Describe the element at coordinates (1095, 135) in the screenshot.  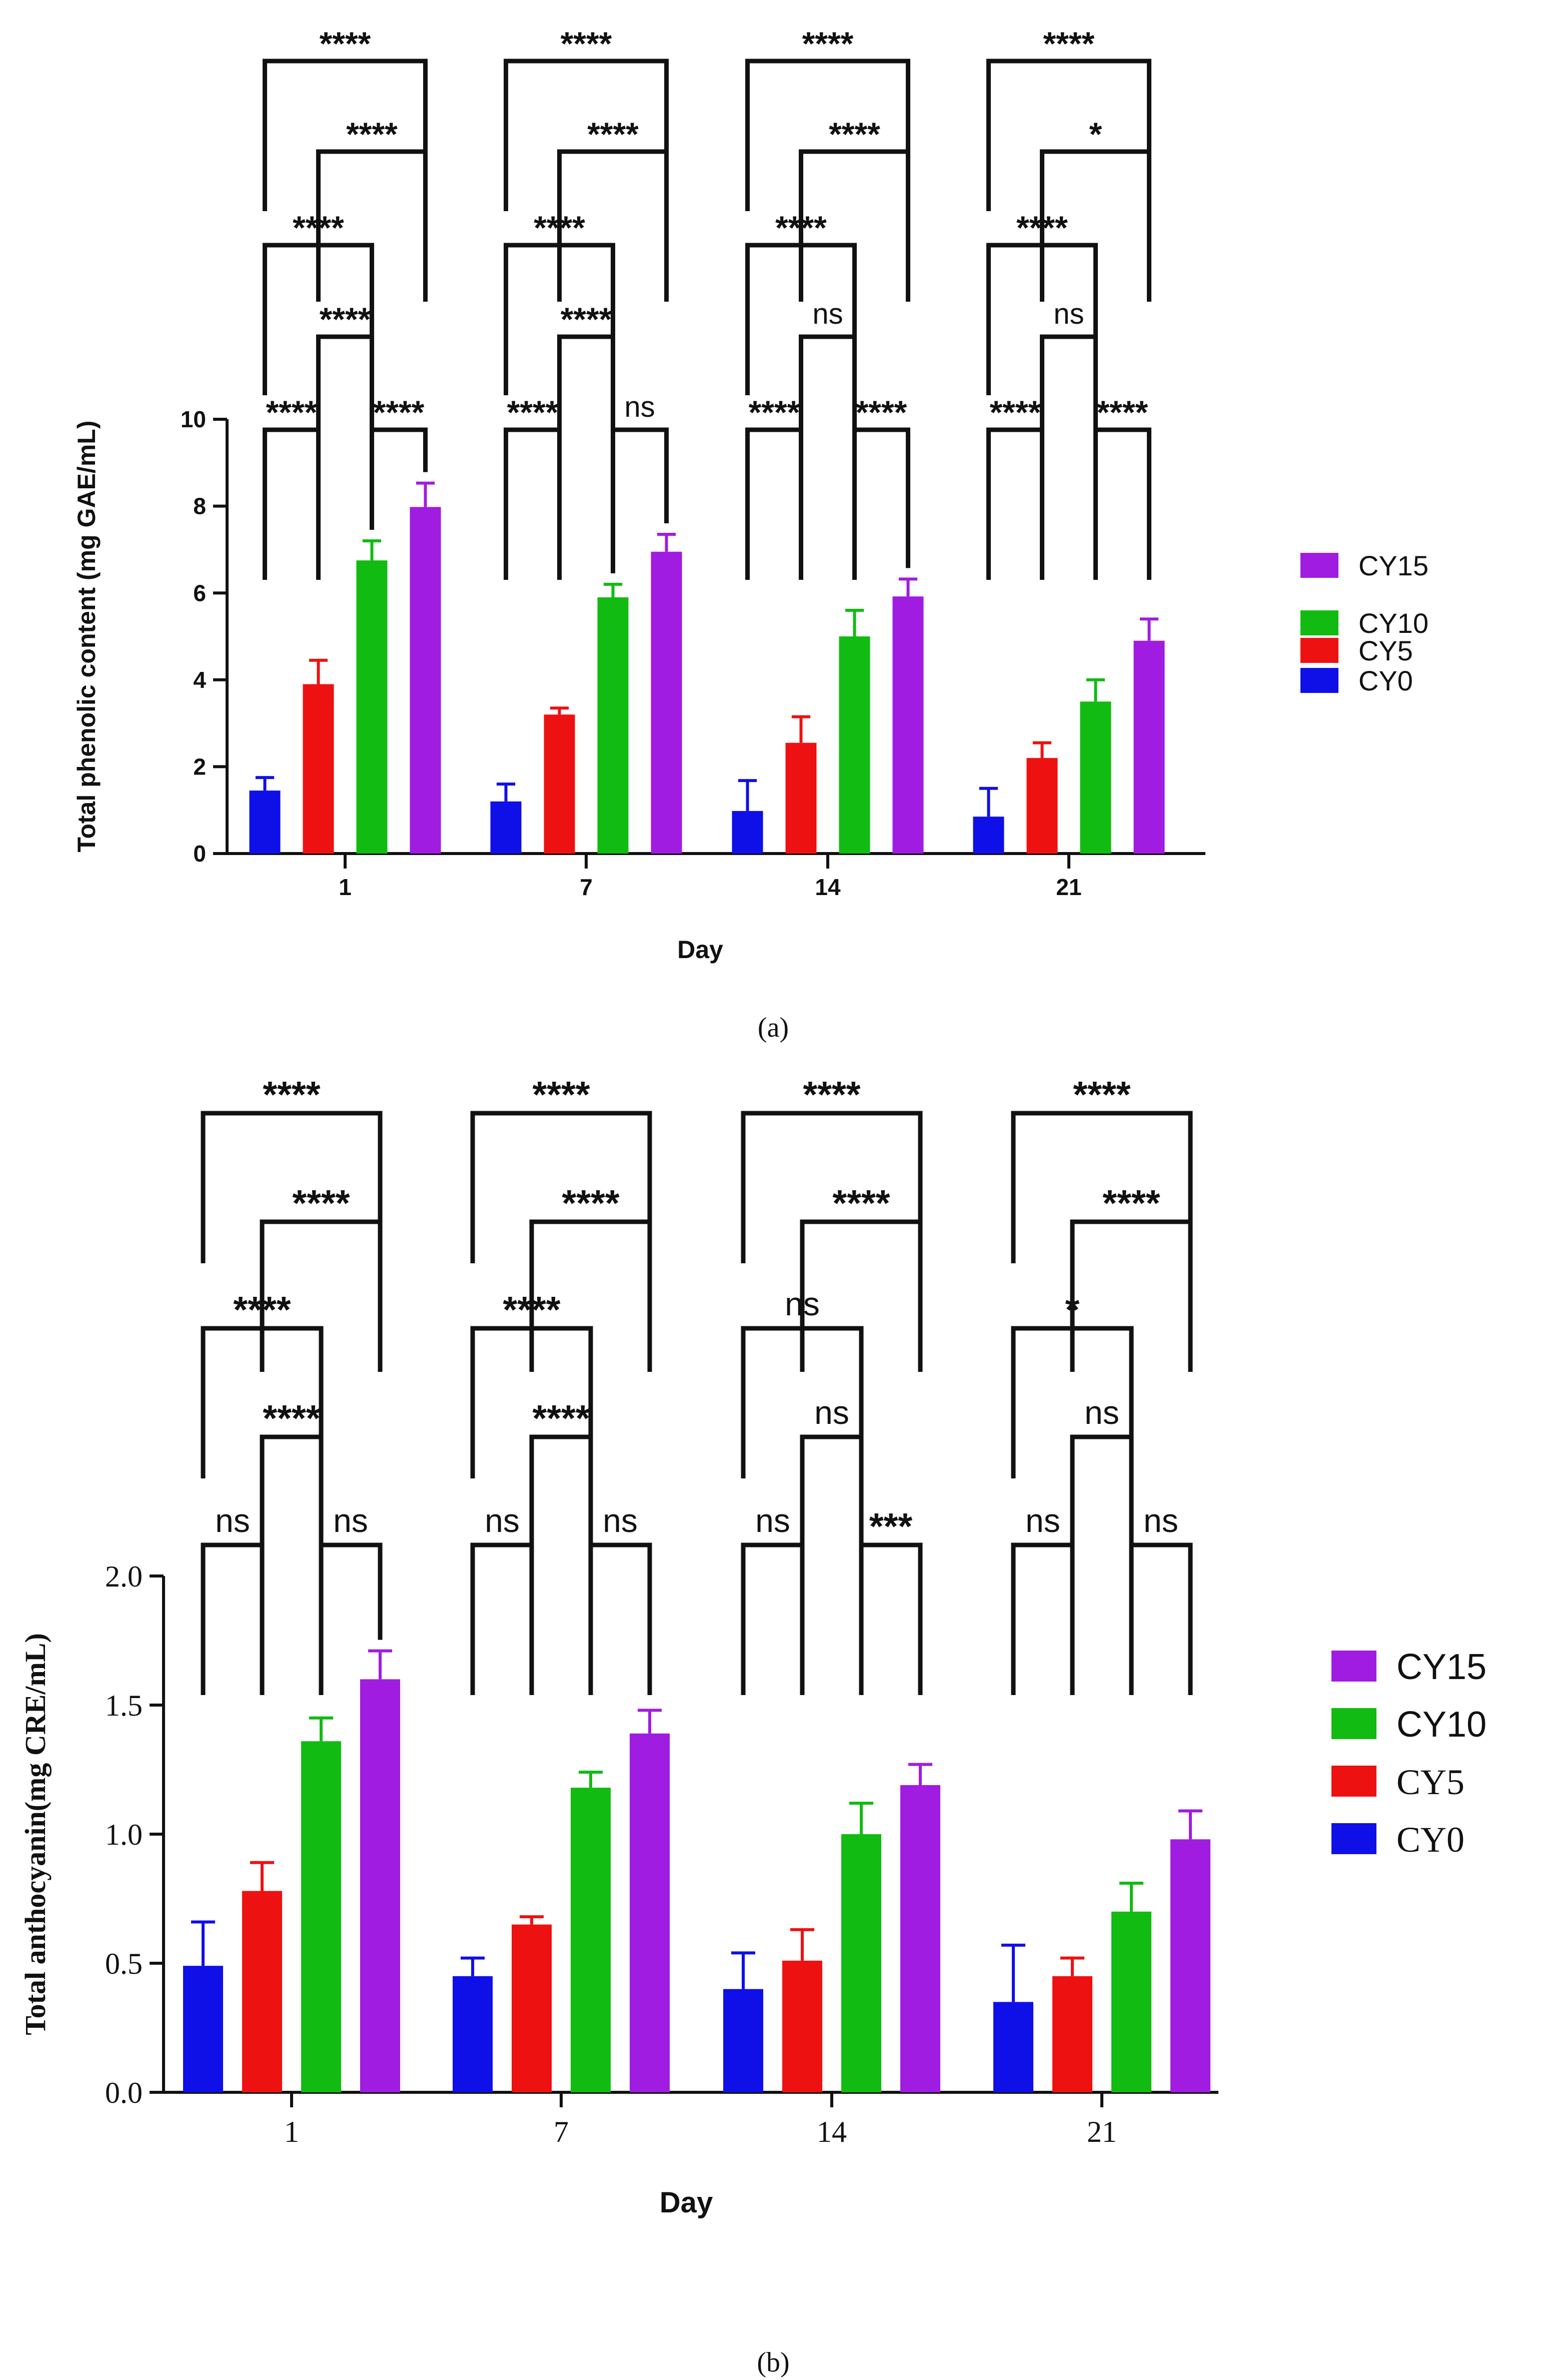
I see `significance-label-stars: *` at that location.